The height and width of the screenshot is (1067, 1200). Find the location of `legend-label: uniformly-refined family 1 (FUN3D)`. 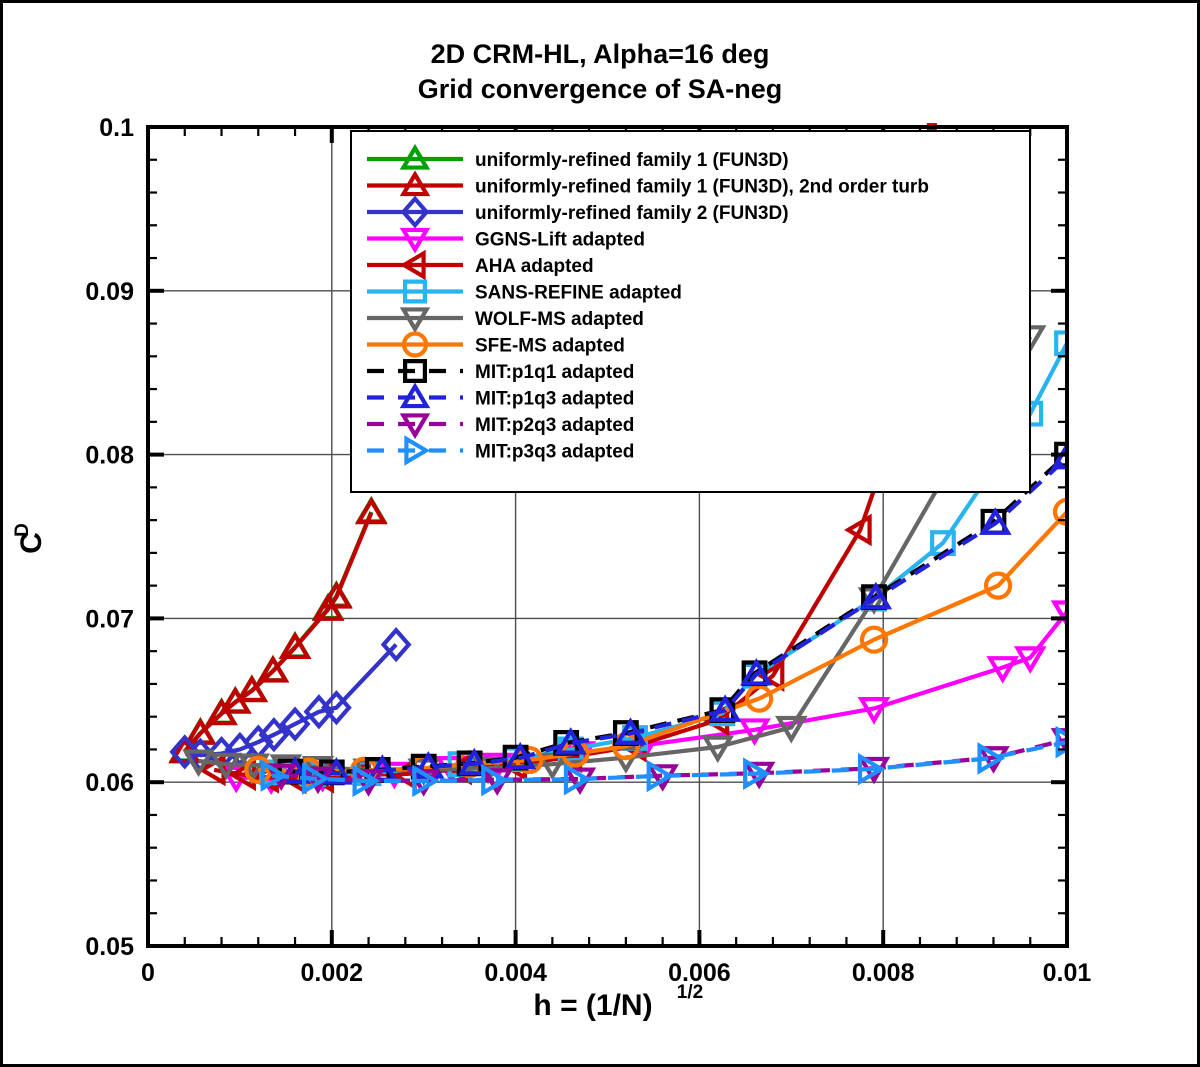

legend-label: uniformly-refined family 1 (FUN3D) is located at coordinates (632, 160).